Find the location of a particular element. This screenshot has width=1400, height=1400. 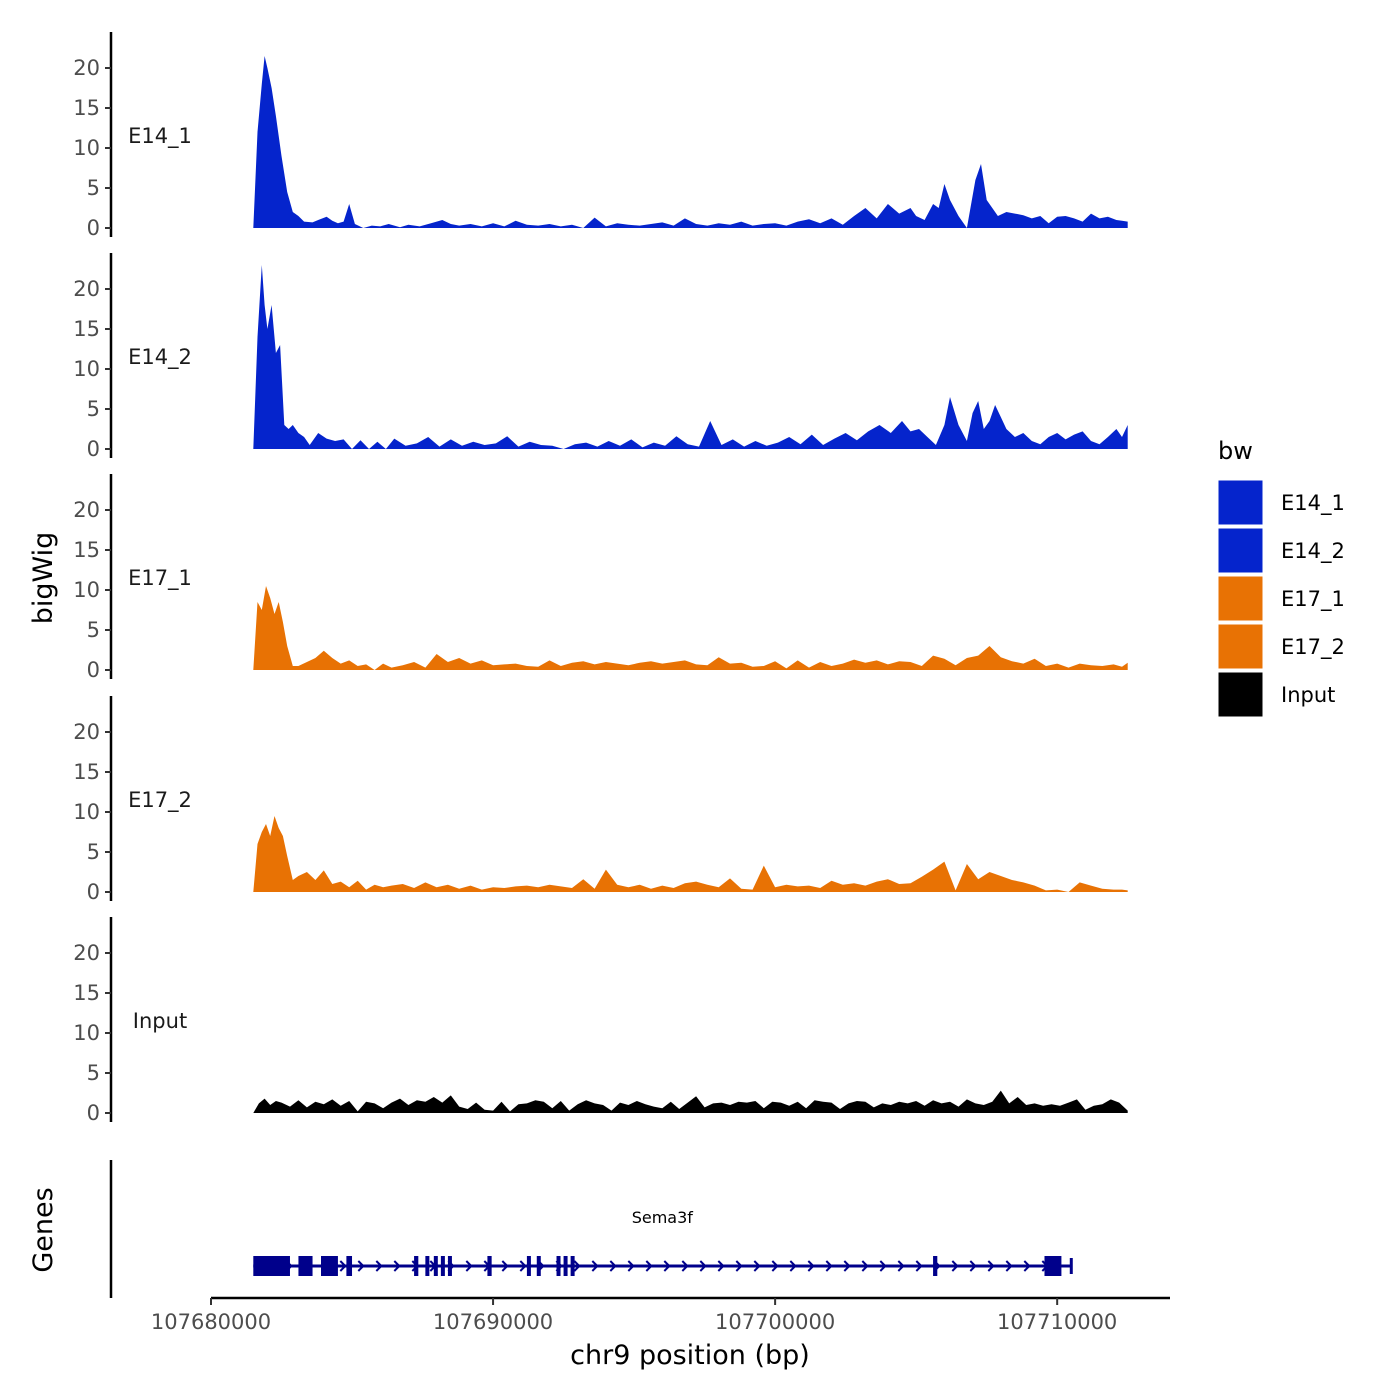

track-label: E14_1 is located at coordinates (160, 136).